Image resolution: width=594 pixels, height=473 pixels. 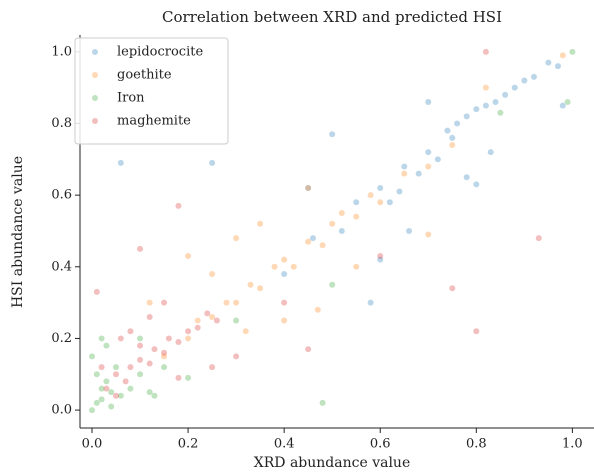 I want to click on legend-box, so click(x=151, y=91).